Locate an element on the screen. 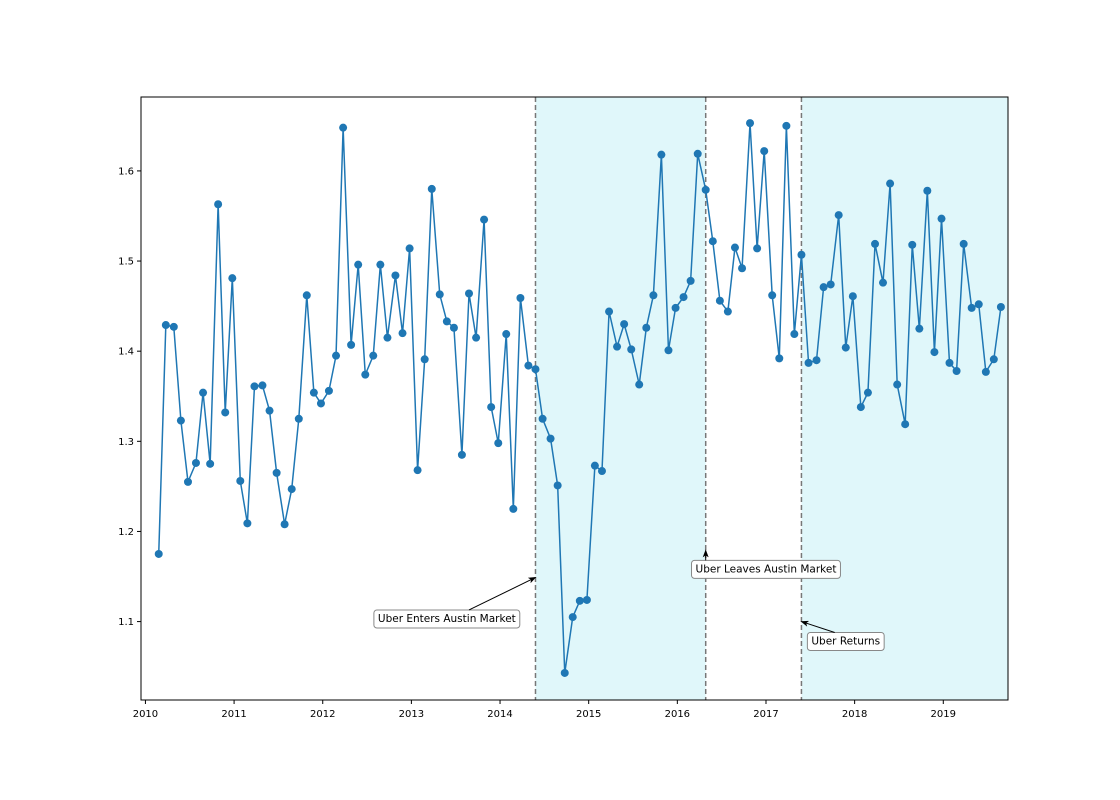 This screenshot has width=1120, height=800. x-tick-label: 2019 is located at coordinates (943, 714).